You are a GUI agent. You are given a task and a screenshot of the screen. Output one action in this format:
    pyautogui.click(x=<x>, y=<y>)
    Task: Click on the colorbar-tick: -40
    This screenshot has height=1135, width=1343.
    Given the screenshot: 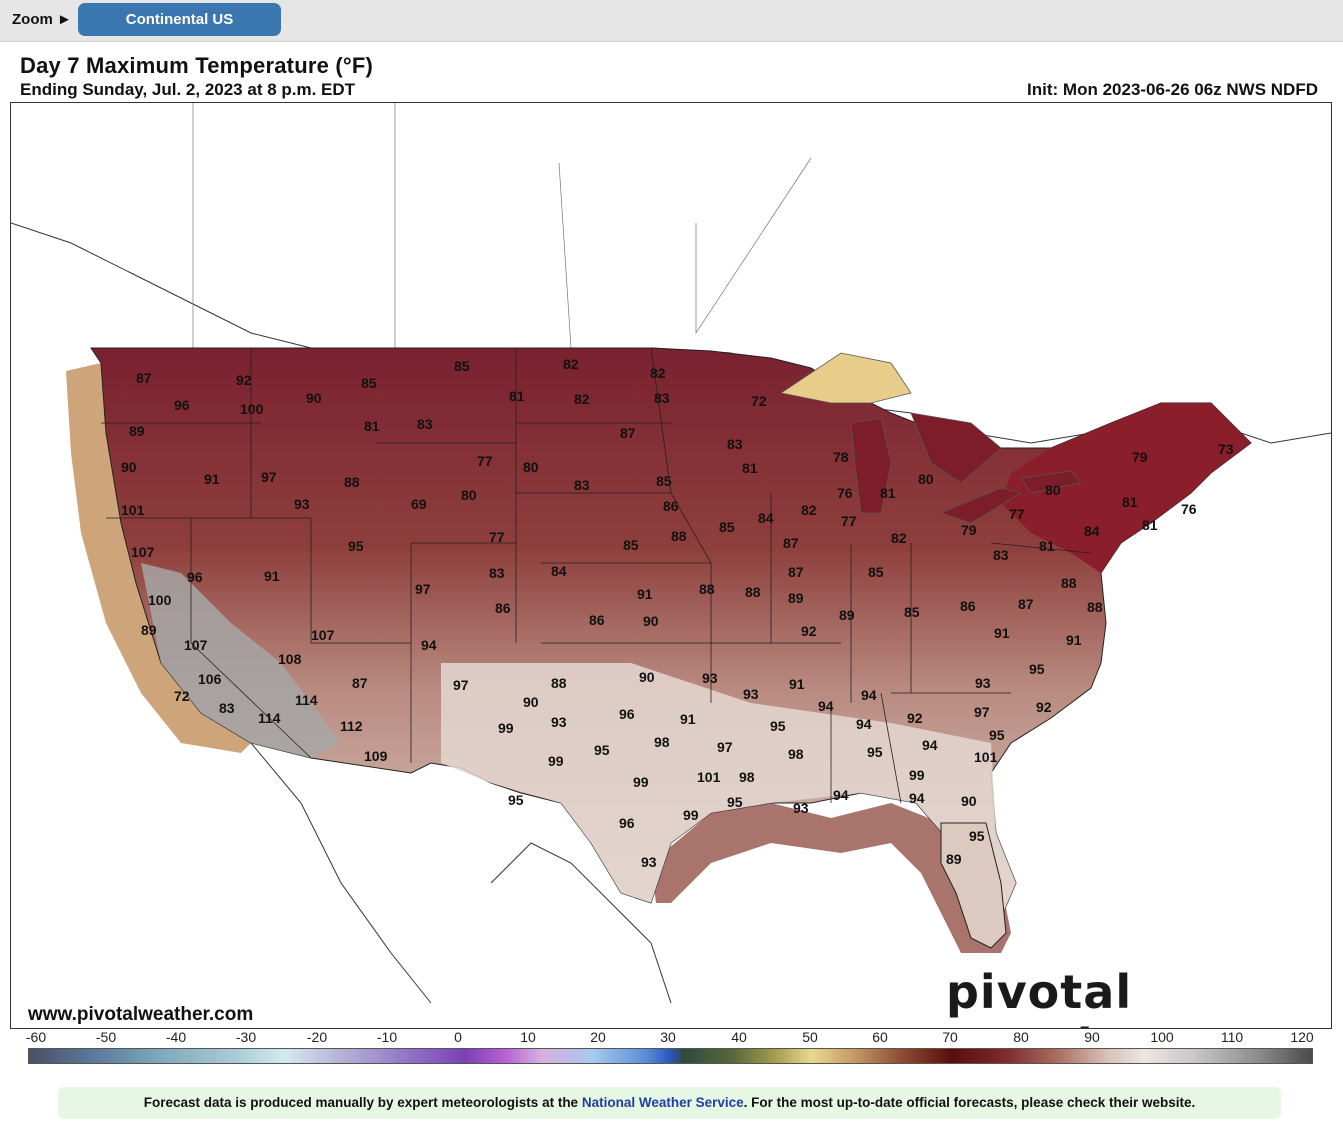 What is the action you would take?
    pyautogui.click(x=176, y=1037)
    